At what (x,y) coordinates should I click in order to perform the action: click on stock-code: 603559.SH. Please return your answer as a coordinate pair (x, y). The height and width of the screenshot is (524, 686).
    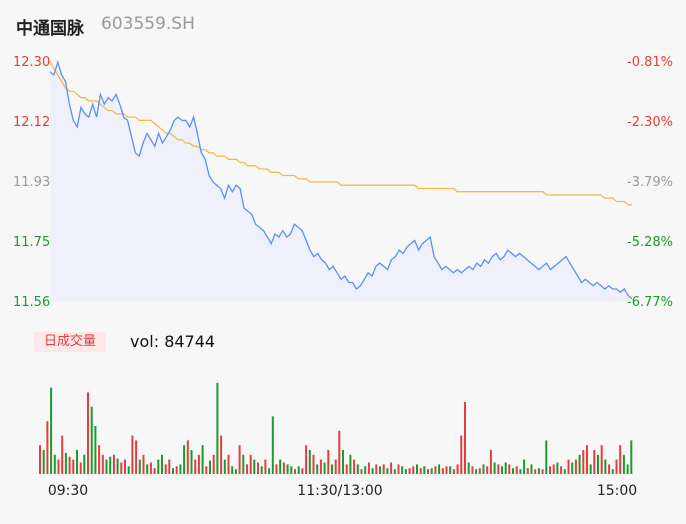
    Looking at the image, I should click on (148, 24).